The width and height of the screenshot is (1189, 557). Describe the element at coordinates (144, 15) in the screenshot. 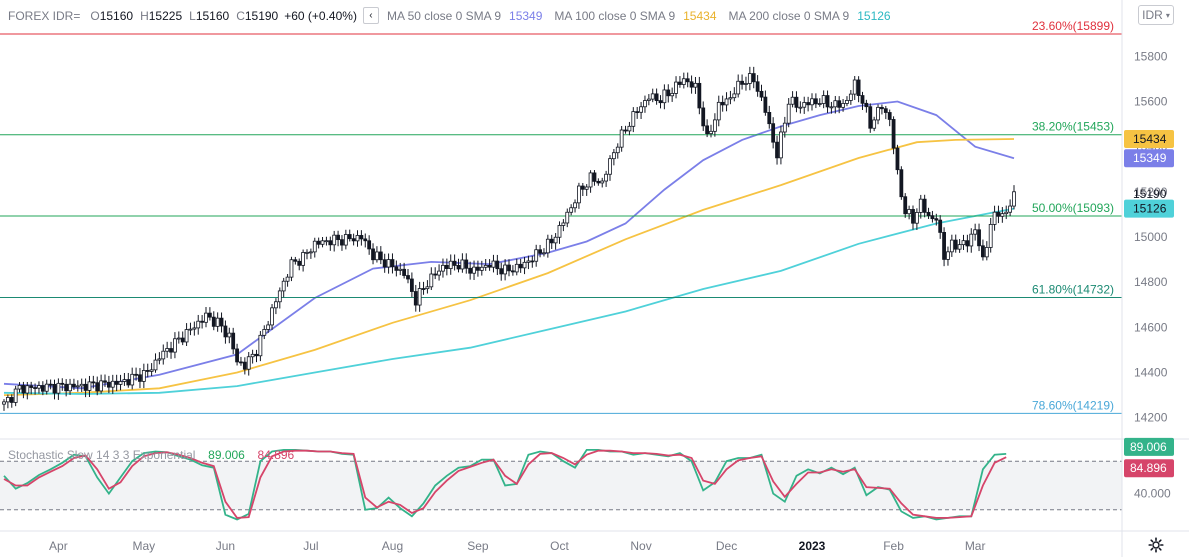

I see `high-label: H` at that location.